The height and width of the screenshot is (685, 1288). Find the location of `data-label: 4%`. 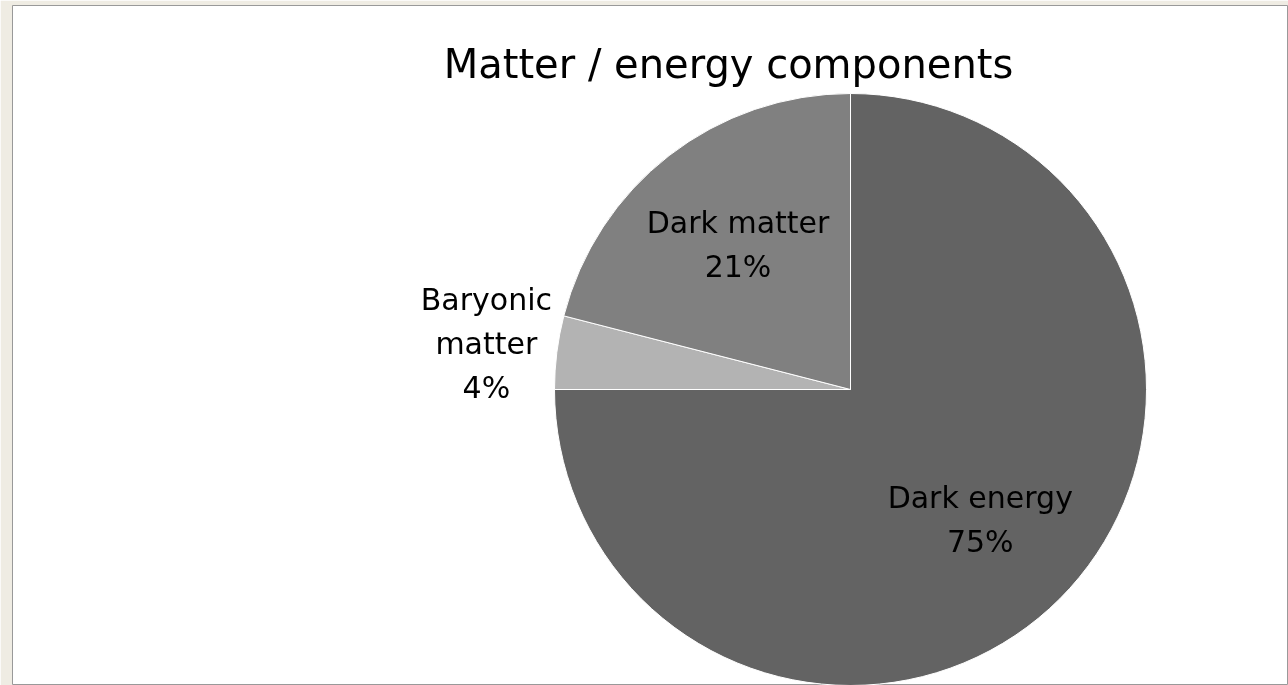

data-label: 4% is located at coordinates (486, 387).